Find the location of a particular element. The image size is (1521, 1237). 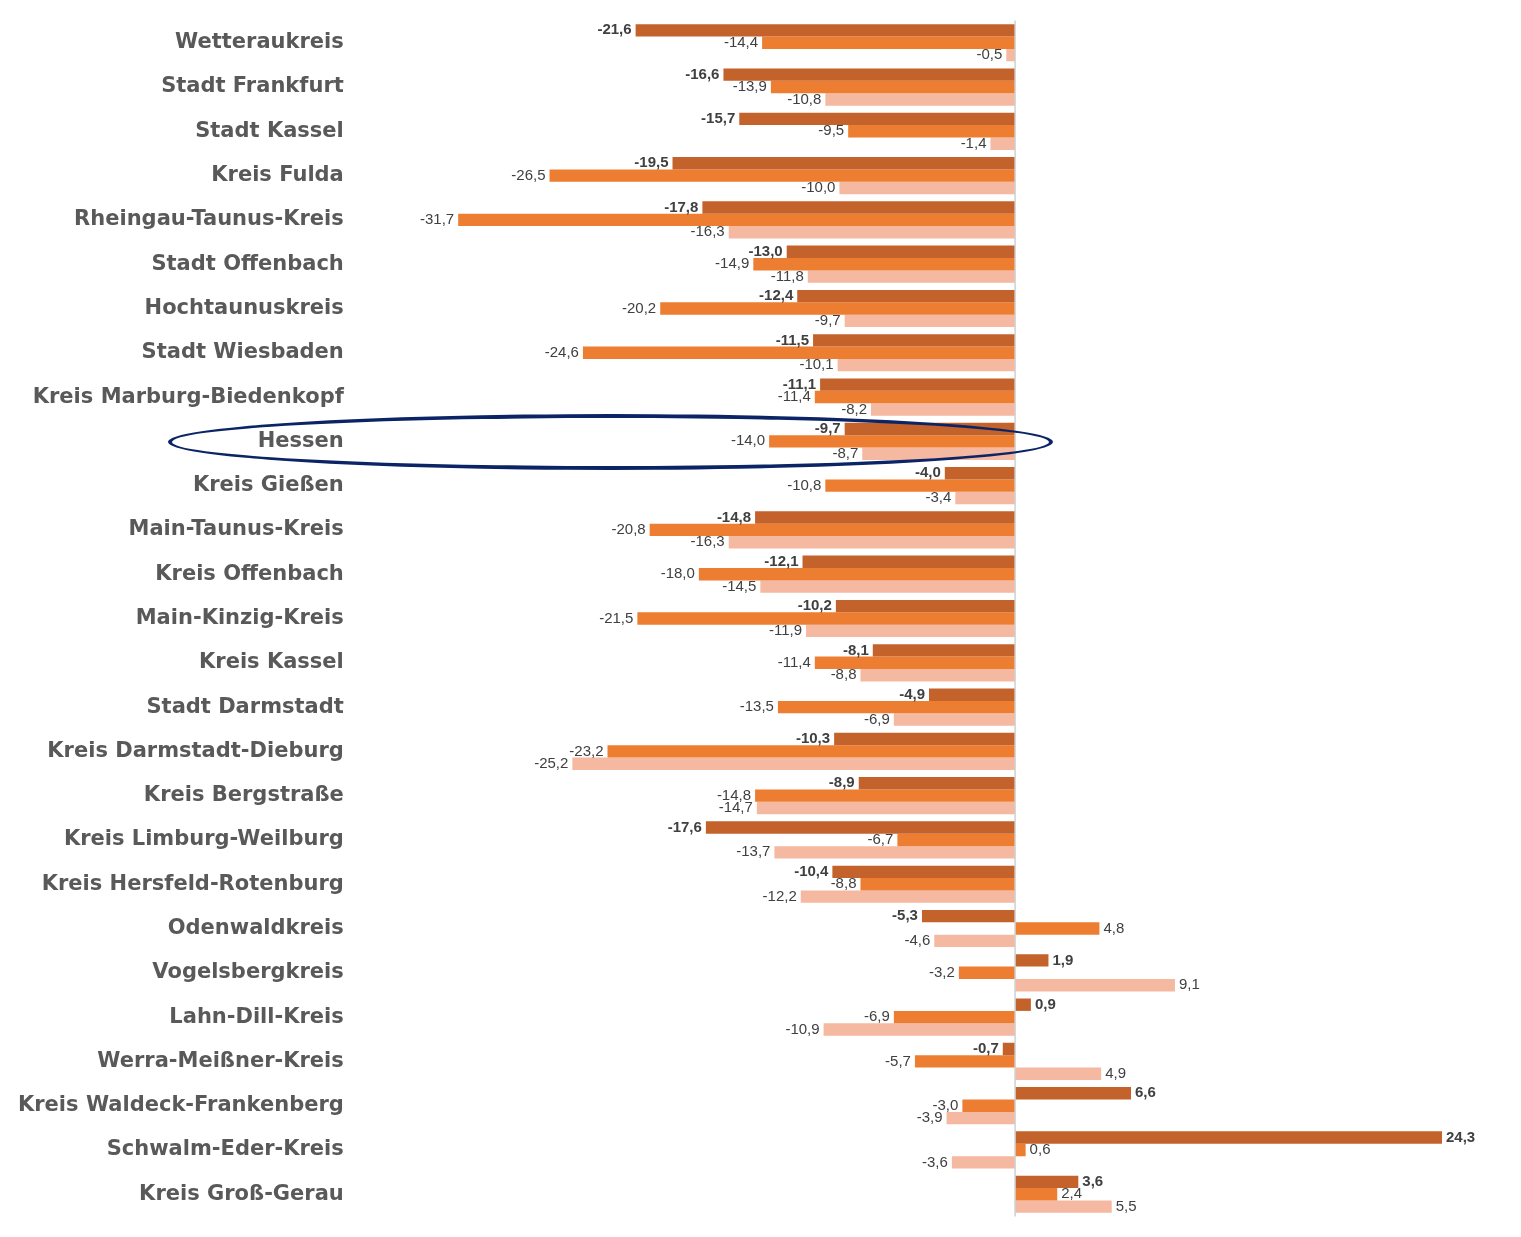

data-label: -1,4 is located at coordinates (973, 142).